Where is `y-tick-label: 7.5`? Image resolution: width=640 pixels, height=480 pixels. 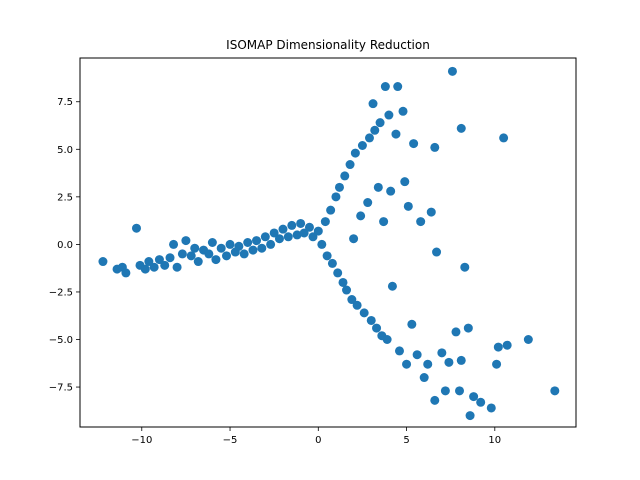 y-tick-label: 7.5 is located at coordinates (65, 102).